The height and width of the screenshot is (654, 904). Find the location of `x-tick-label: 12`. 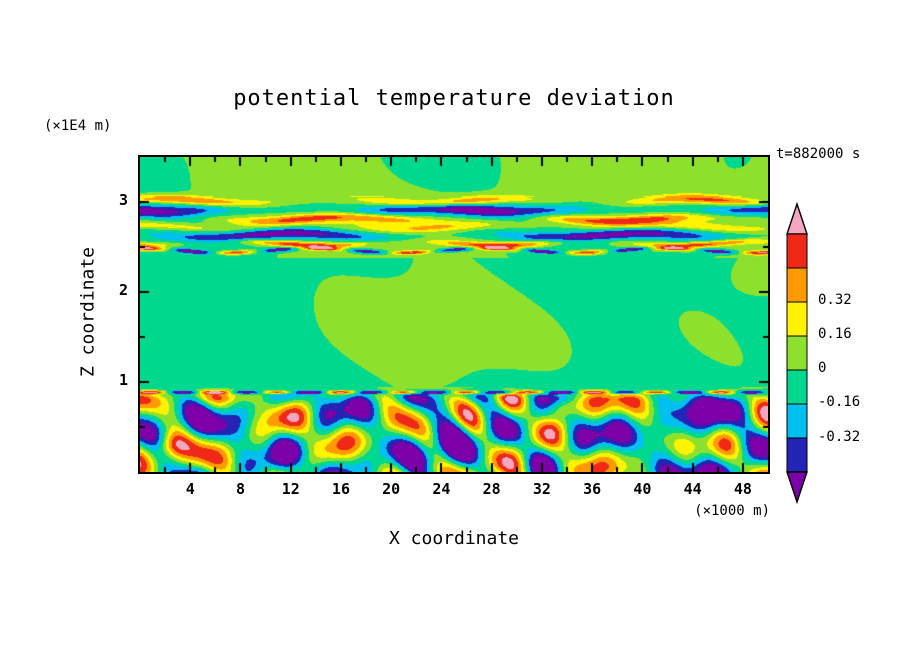

x-tick-label: 12 is located at coordinates (290, 489).